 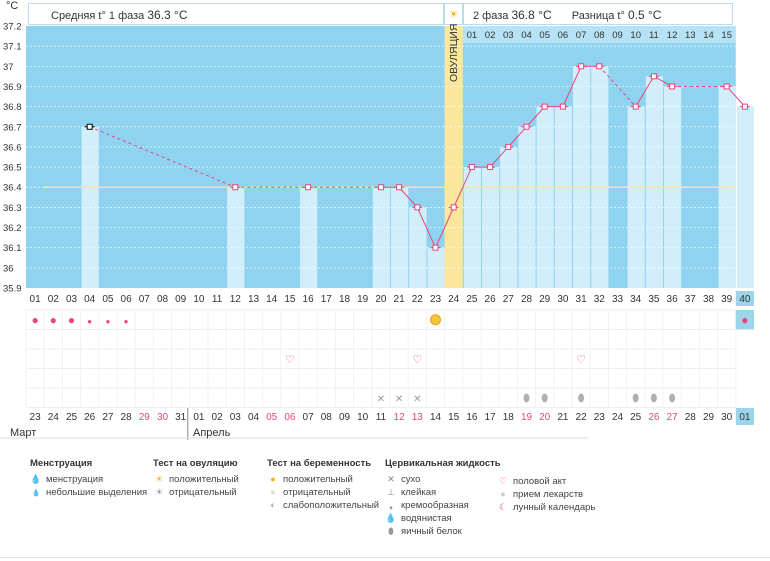 I want to click on calendar-date-label: 30, so click(x=727, y=417).